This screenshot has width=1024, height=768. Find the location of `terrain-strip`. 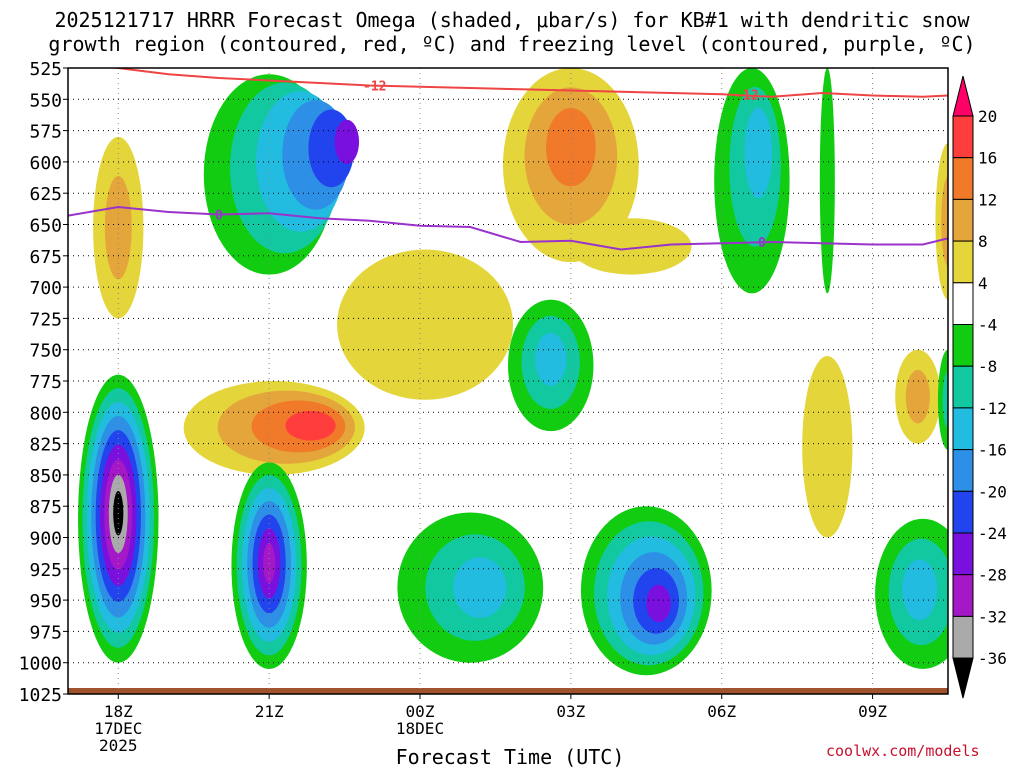

terrain-strip is located at coordinates (508, 691).